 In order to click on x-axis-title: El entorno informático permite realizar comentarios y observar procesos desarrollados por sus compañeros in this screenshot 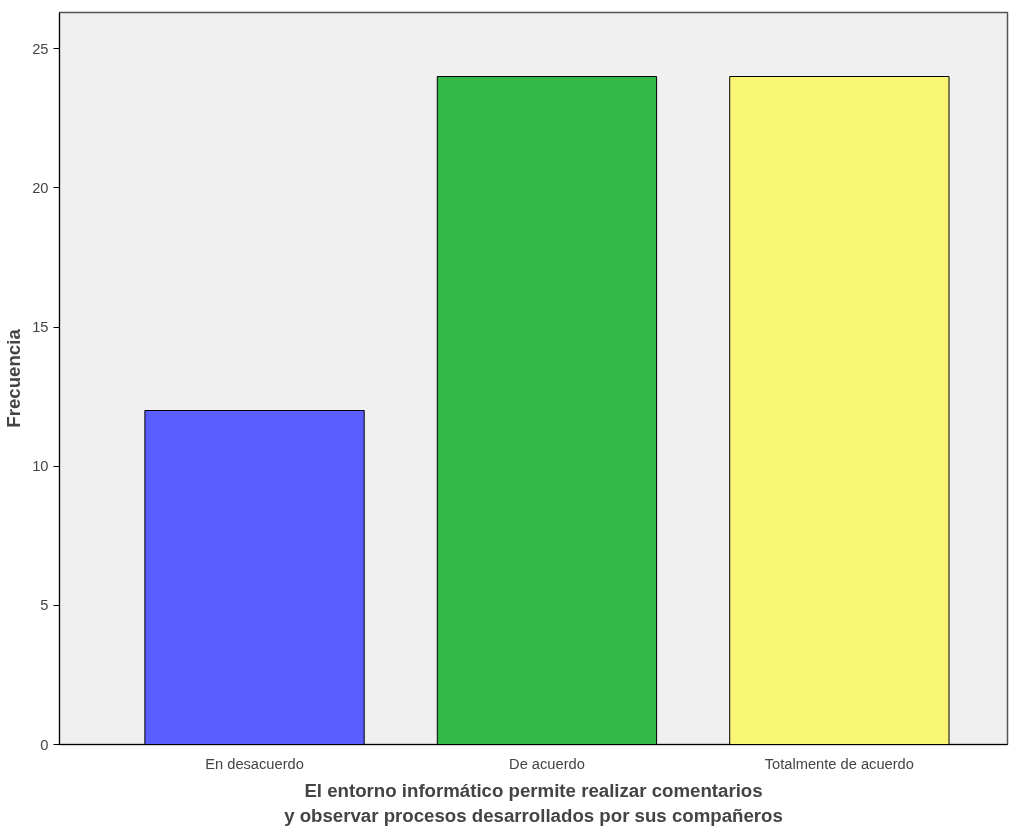, I will do `click(533, 802)`.